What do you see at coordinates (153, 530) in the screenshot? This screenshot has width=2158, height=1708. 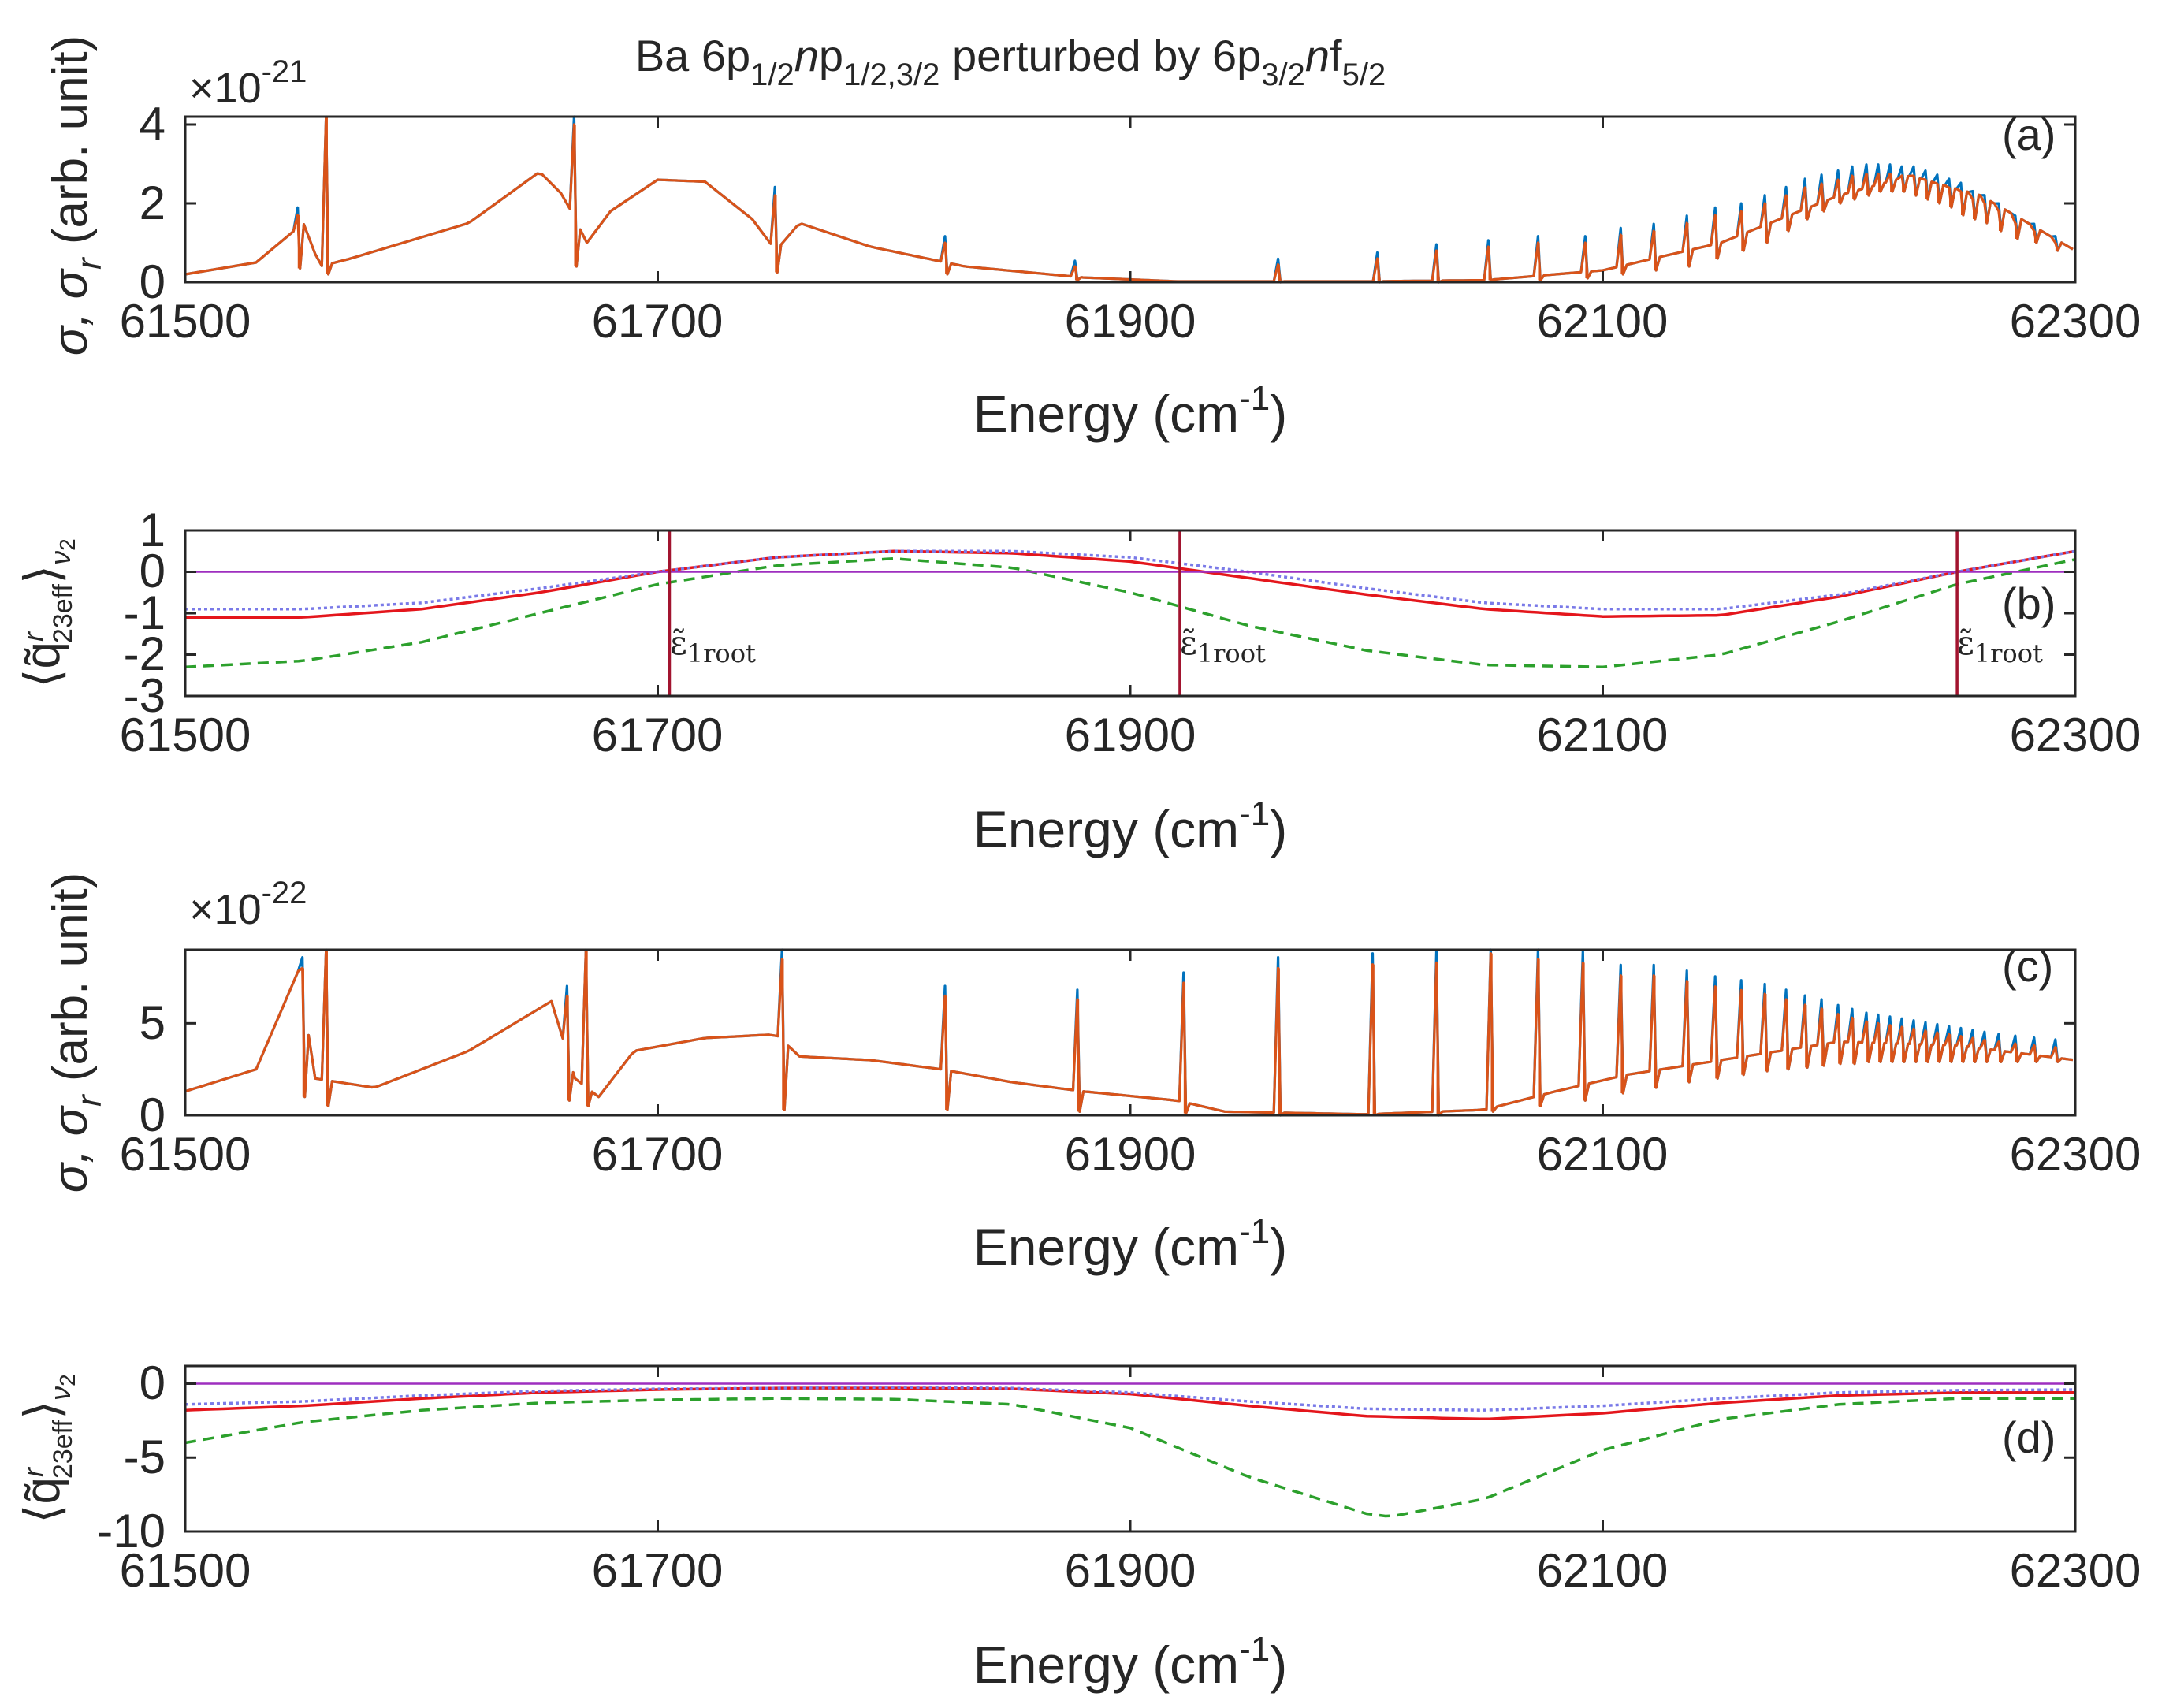 I see `panel-b-ytick: 1` at bounding box center [153, 530].